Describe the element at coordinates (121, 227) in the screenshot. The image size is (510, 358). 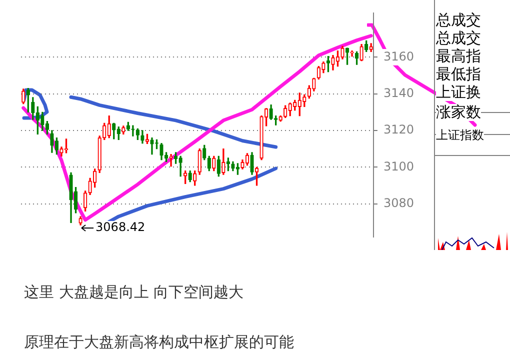
I see `annotation: 3068.42` at that location.